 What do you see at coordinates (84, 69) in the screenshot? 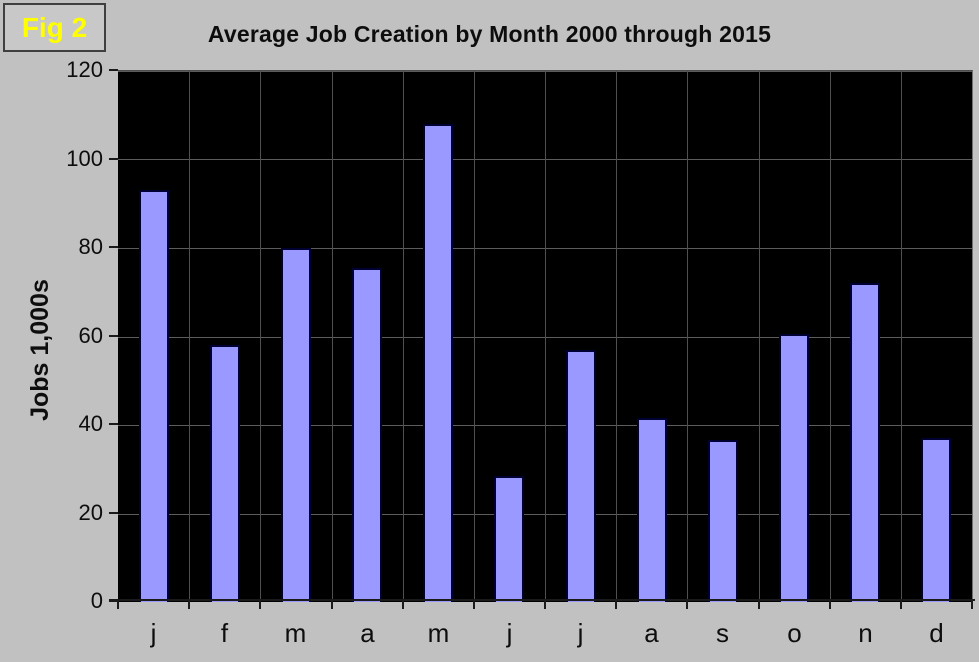
I see `y-tick-label: 120` at bounding box center [84, 69].